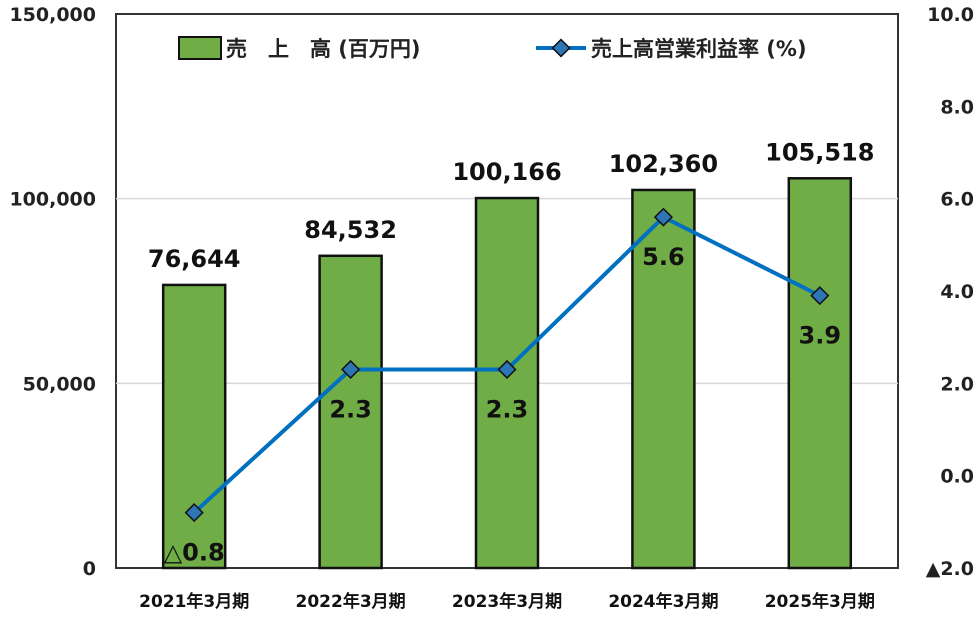 The width and height of the screenshot is (978, 623). Describe the element at coordinates (663, 601) in the screenshot. I see `x-axis-tick-label: 2024年3月期` at that location.